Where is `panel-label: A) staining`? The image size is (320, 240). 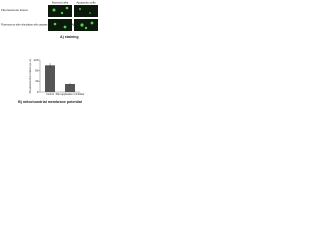
panel-label: A) staining is located at coordinates (69, 37).